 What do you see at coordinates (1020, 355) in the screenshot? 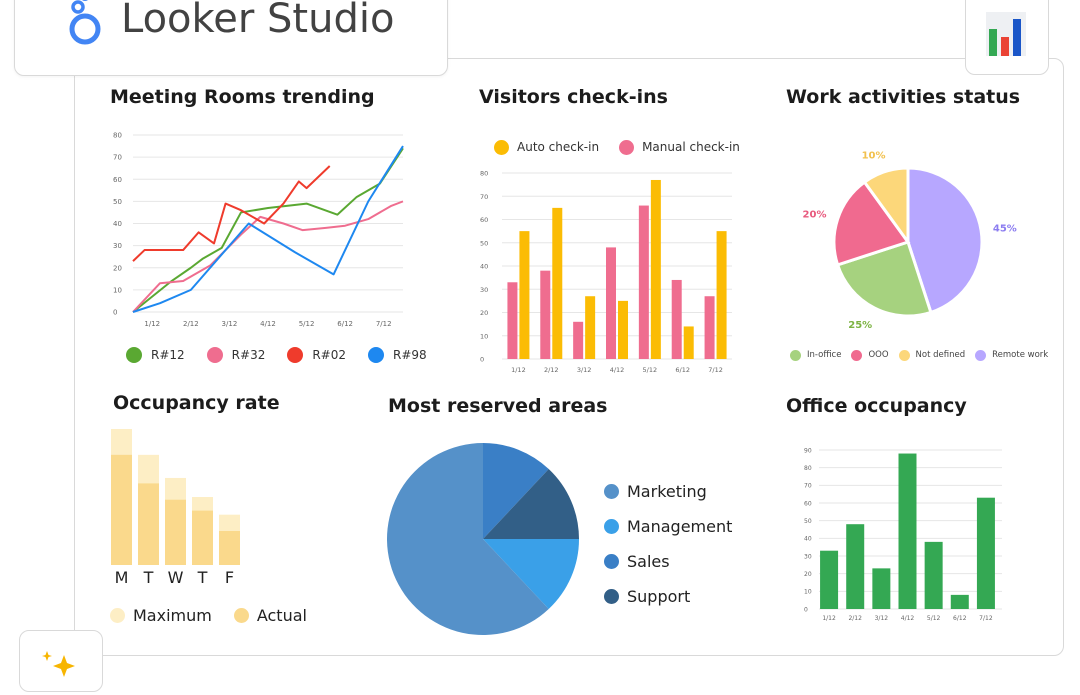
I see `legend-label: Remote work` at bounding box center [1020, 355].